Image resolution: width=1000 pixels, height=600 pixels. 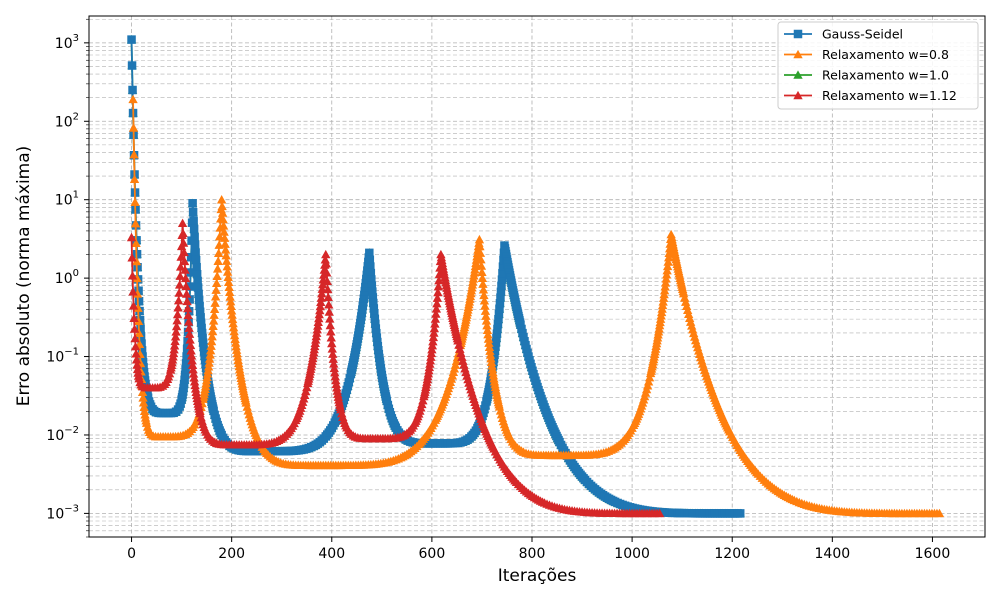 What do you see at coordinates (878, 65) in the screenshot?
I see `legend-box` at bounding box center [878, 65].